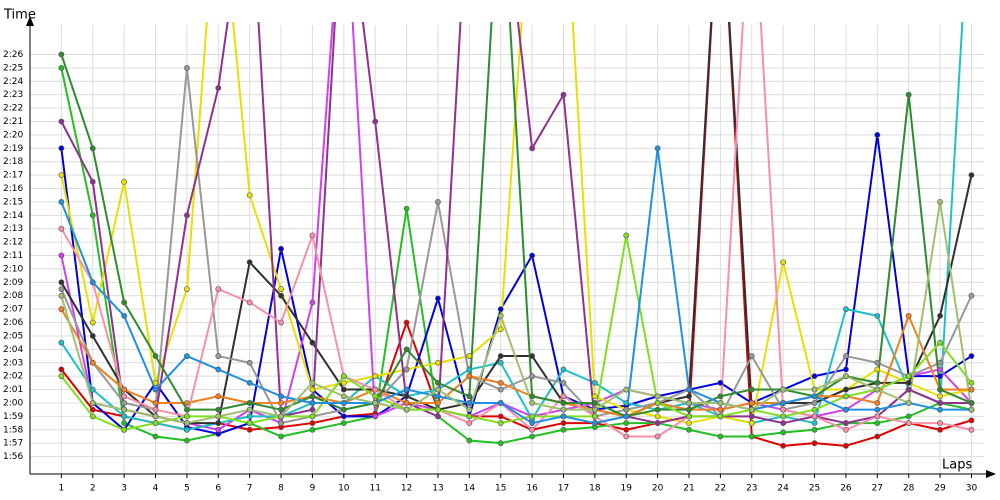  Describe the element at coordinates (218, 489) in the screenshot. I see `x-tick-label: 6` at that location.